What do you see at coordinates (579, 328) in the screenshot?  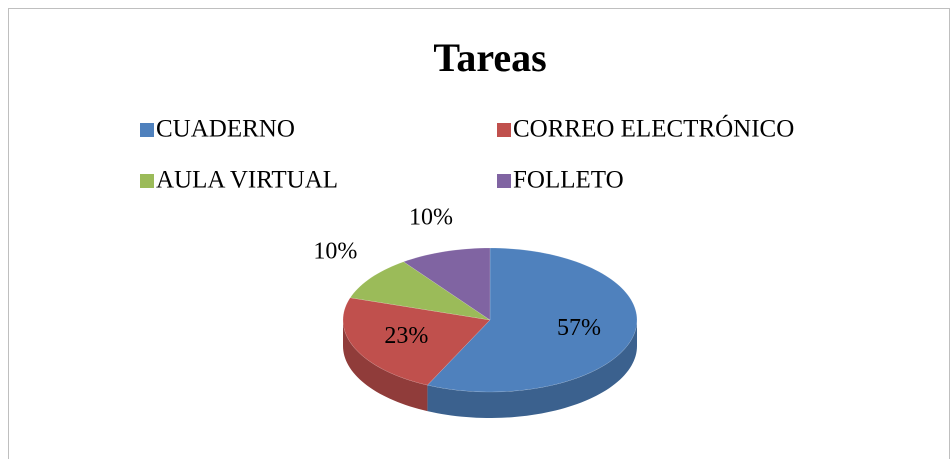 I see `data-label: 57%` at bounding box center [579, 328].